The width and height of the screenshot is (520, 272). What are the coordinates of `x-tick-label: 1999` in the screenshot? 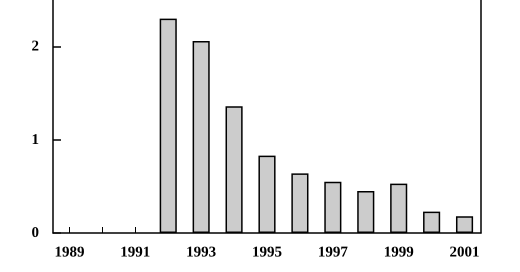 It's located at (399, 252).